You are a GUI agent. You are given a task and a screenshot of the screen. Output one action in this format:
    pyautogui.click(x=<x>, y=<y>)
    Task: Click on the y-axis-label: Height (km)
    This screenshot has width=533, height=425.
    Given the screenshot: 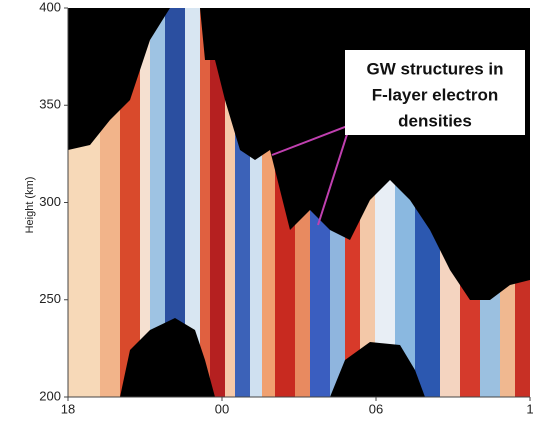 What is the action you would take?
    pyautogui.click(x=30, y=205)
    